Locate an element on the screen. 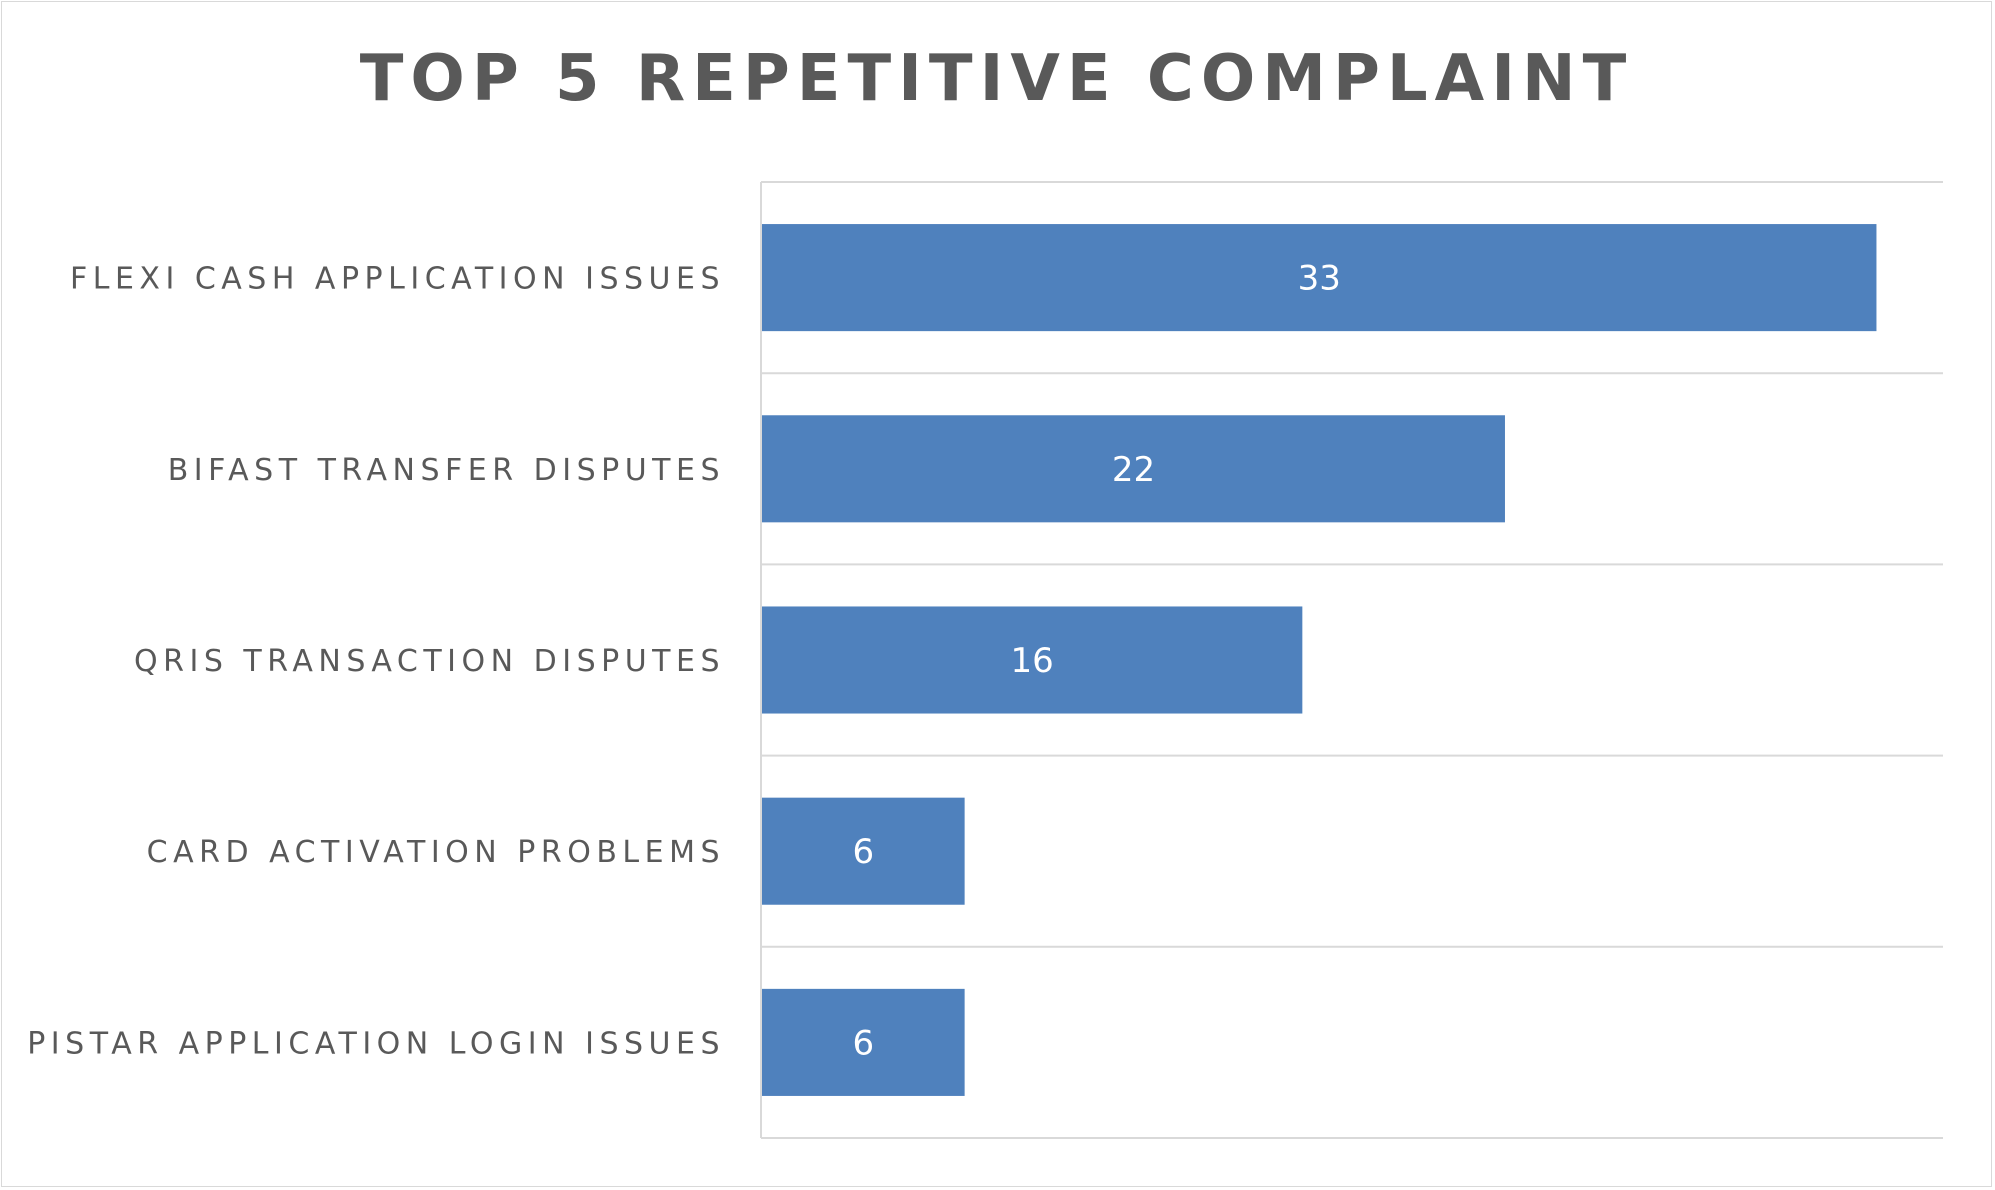 Image resolution: width=1995 pixels, height=1190 pixels. chart-title: TOP 5 REPETITIVE COMPLAINT is located at coordinates (996, 79).